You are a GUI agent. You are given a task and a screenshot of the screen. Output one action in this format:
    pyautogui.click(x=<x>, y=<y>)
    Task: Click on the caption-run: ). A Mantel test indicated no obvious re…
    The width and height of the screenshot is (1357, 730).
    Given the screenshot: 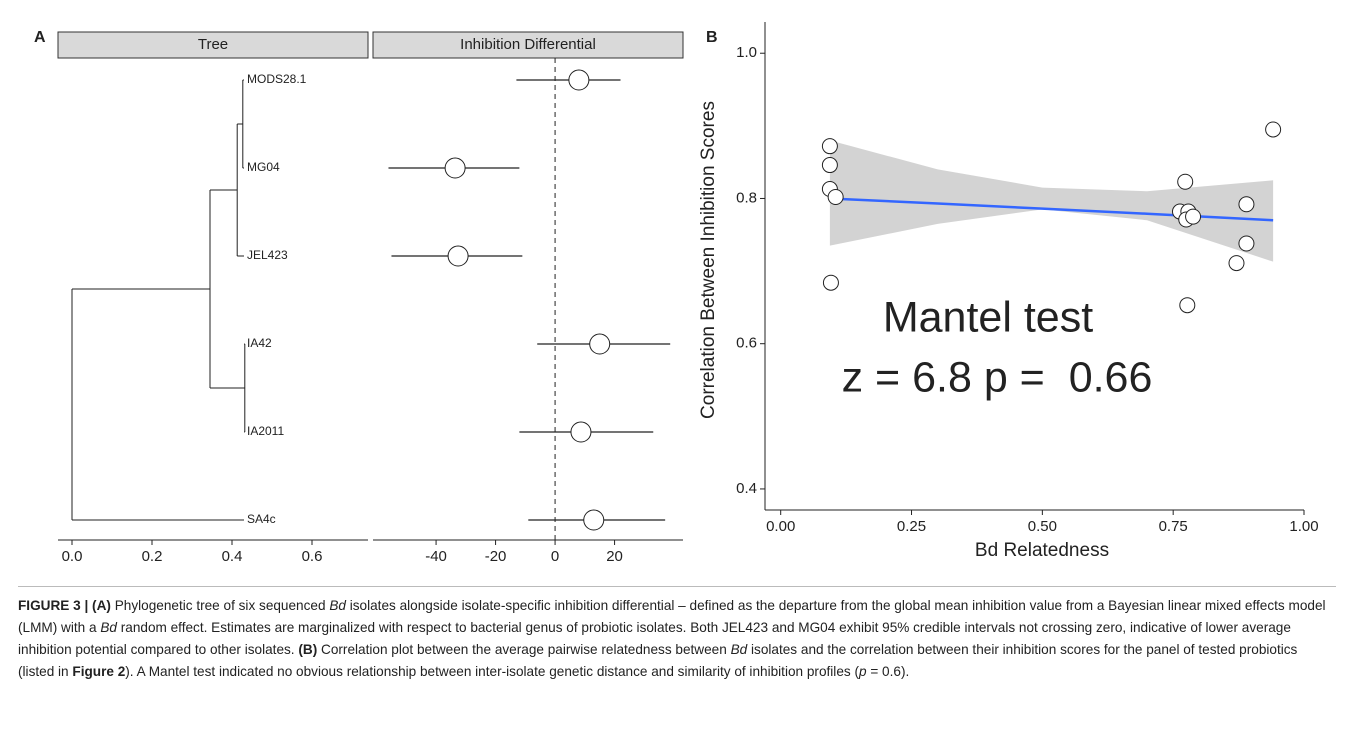 What is the action you would take?
    pyautogui.click(x=492, y=671)
    